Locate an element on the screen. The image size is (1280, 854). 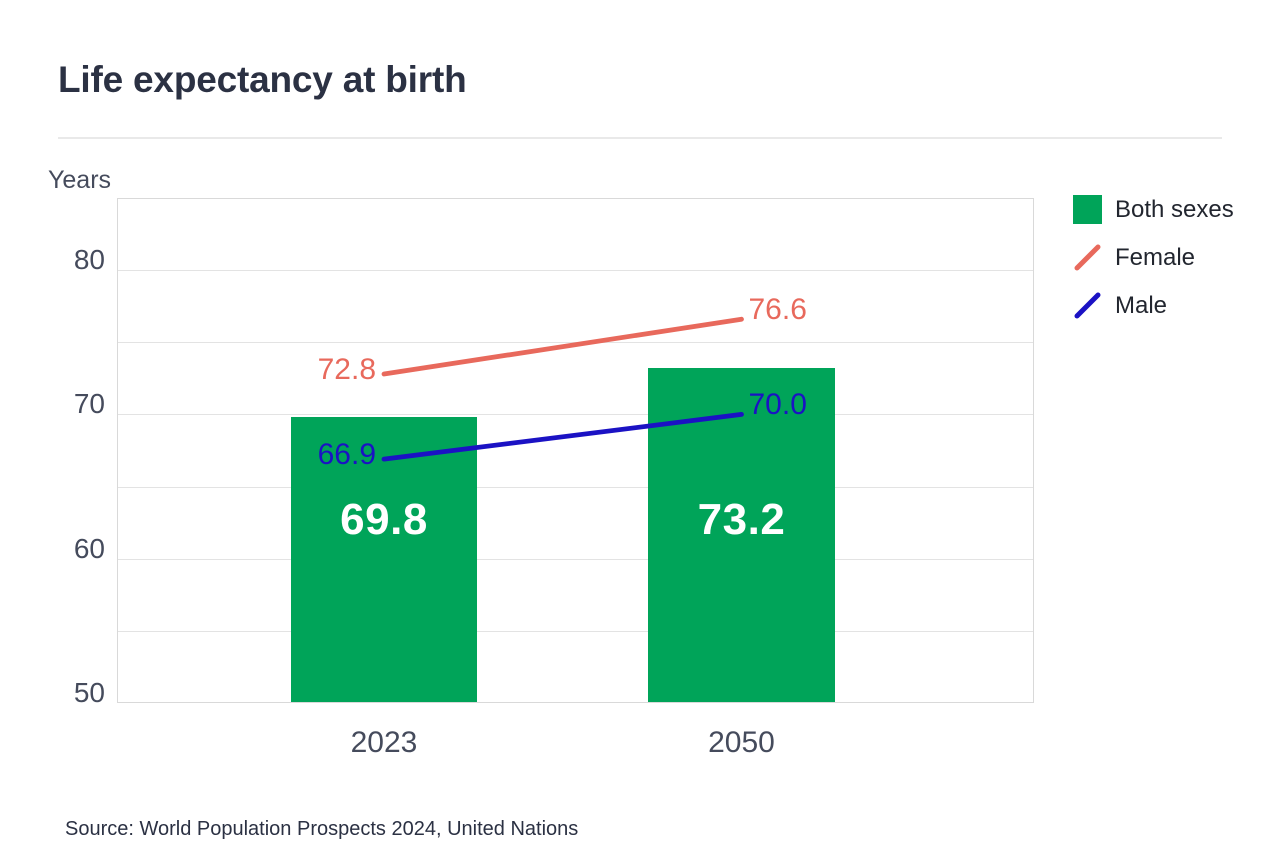
y-tick-80: 80 is located at coordinates (89, 260).